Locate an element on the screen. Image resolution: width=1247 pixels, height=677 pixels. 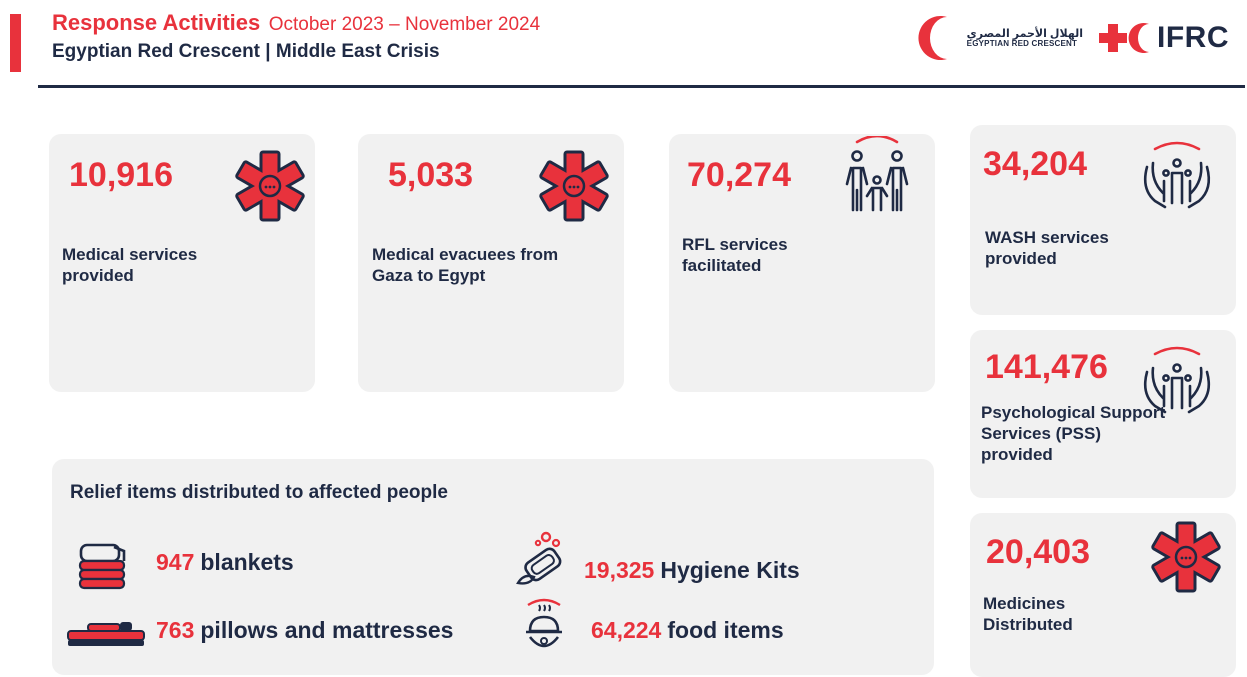
food-bowl-icon is located at coordinates (544, 623).